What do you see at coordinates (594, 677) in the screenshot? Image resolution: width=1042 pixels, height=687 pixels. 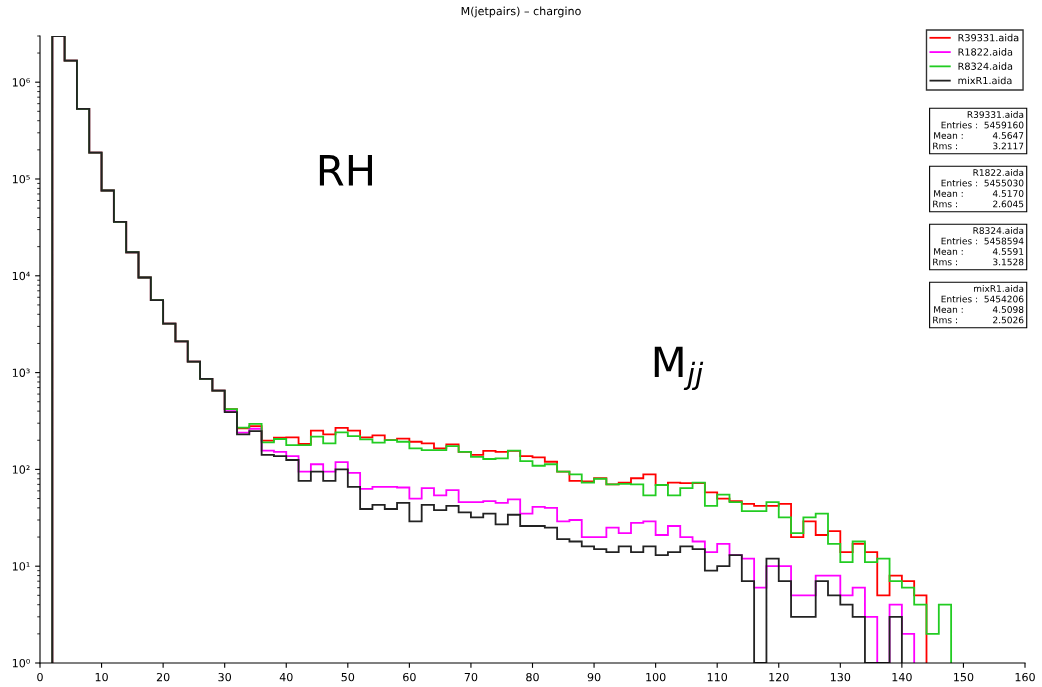 I see `x-tick-label: 90` at bounding box center [594, 677].